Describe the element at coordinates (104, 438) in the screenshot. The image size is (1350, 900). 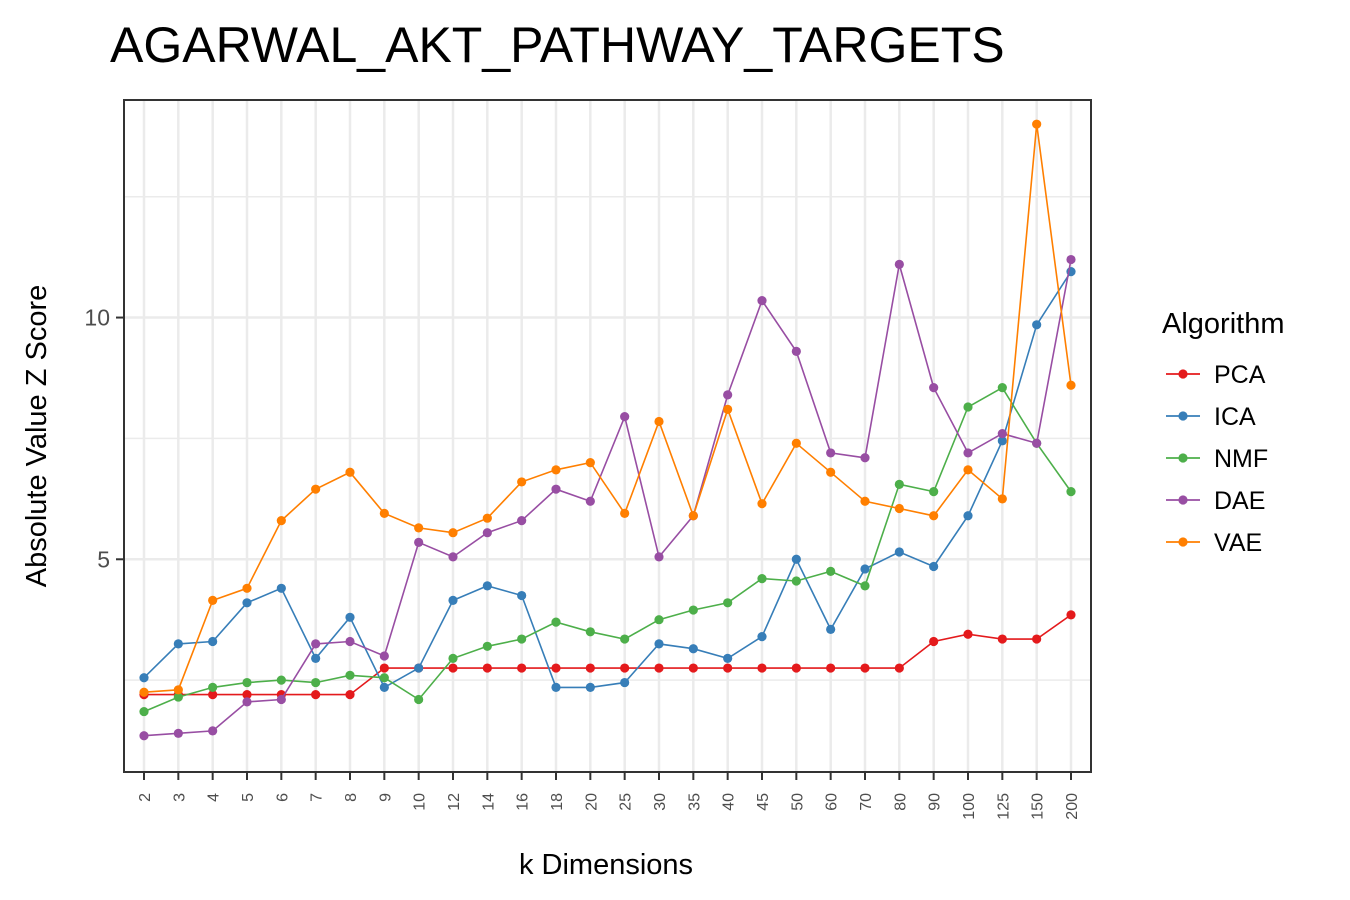
I see `y-axis: 5 10` at that location.